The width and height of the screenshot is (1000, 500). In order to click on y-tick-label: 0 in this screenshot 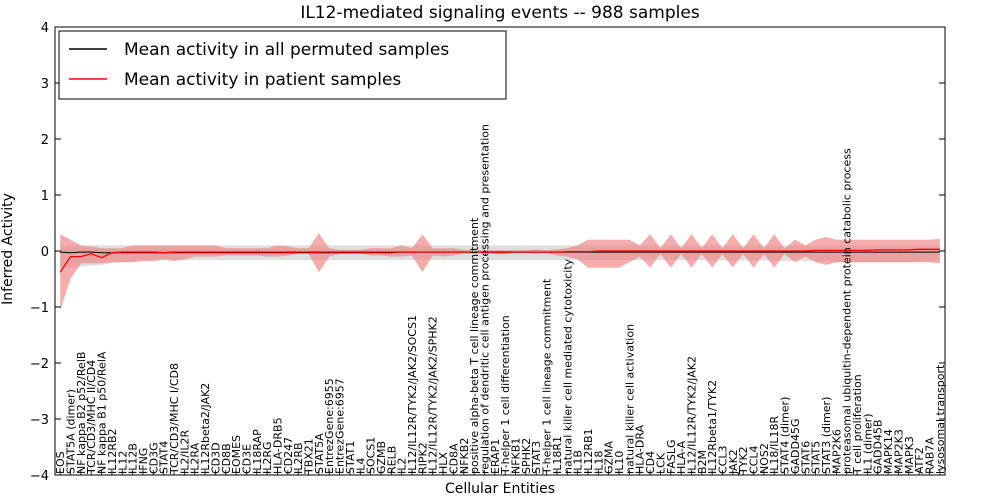, I will do `click(45, 252)`.